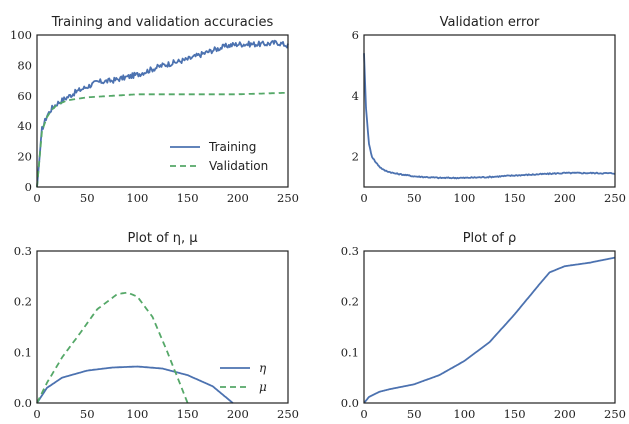 The image size is (629, 424). What do you see at coordinates (162, 22) in the screenshot?
I see `chart-title: Training and validation accuracies` at bounding box center [162, 22].